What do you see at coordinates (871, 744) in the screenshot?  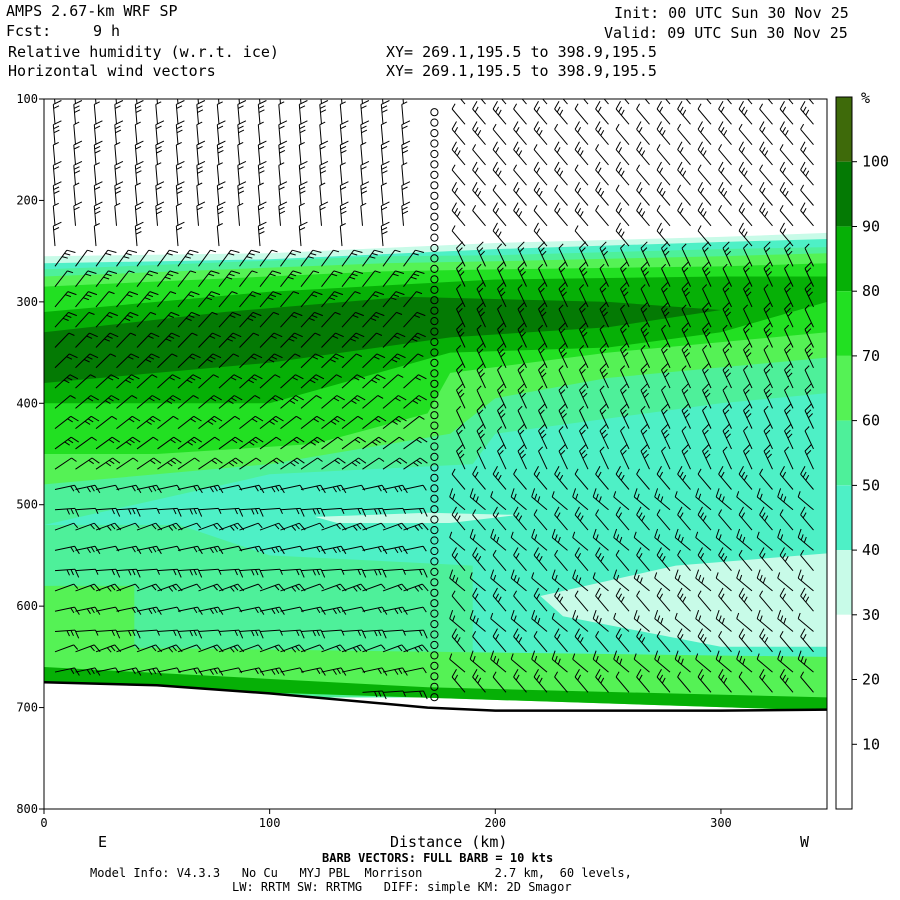 I see `colorbar-tick-label: 10` at bounding box center [871, 744].